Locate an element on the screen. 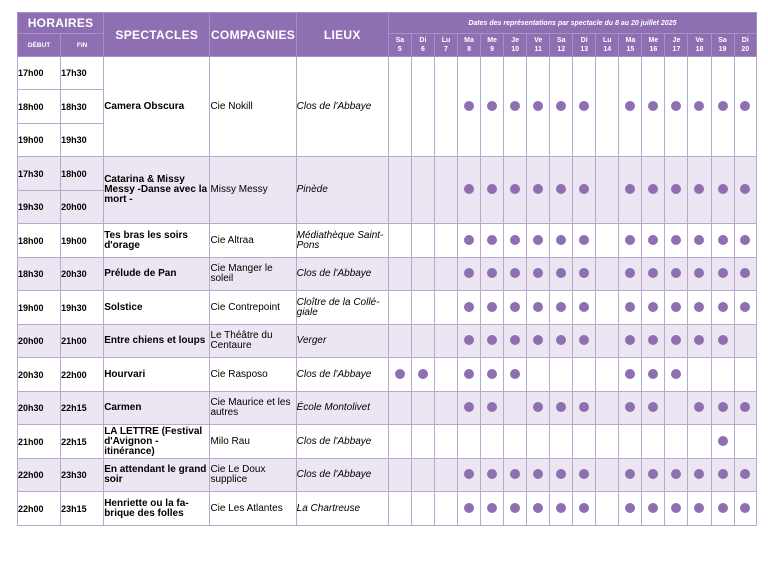  fin-cell: 21h00 is located at coordinates (82, 341).